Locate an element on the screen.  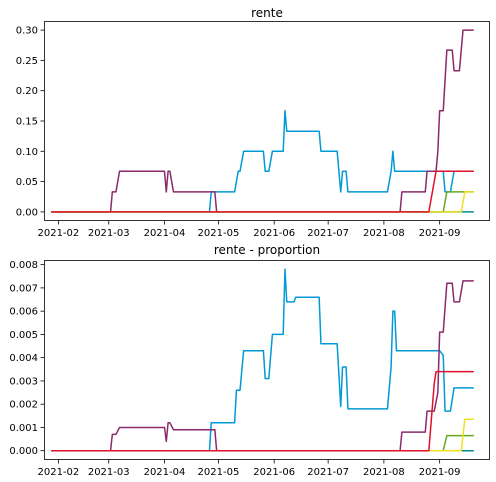
y-tick-label: 0.20 is located at coordinates (27, 91).